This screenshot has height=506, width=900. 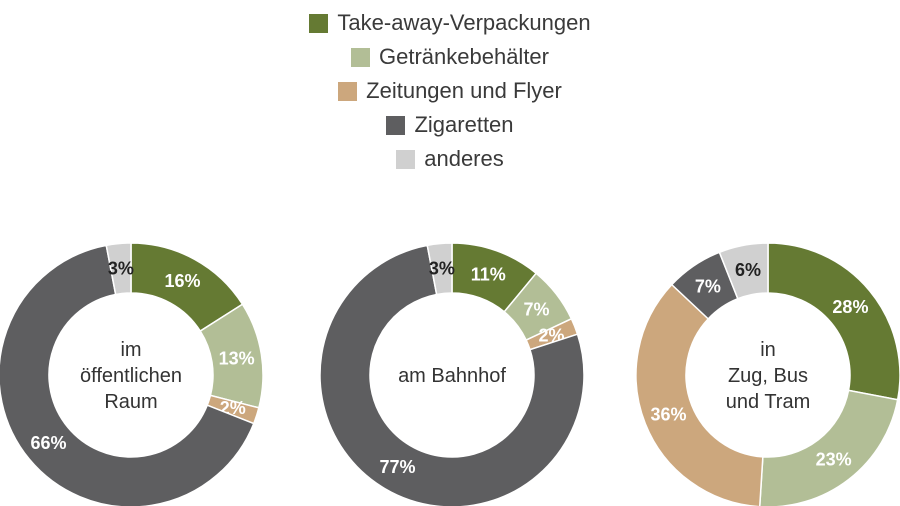 What do you see at coordinates (237, 358) in the screenshot?
I see `slice-label-getraenkebehaelter: 13%` at bounding box center [237, 358].